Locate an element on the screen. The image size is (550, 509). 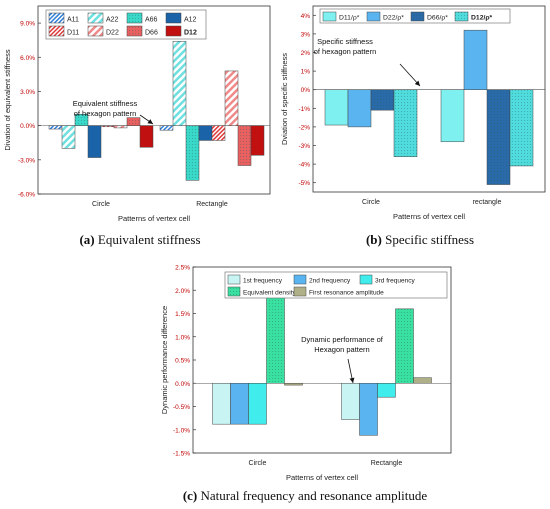
legend-swatch-a22 is located at coordinates (95, 18).